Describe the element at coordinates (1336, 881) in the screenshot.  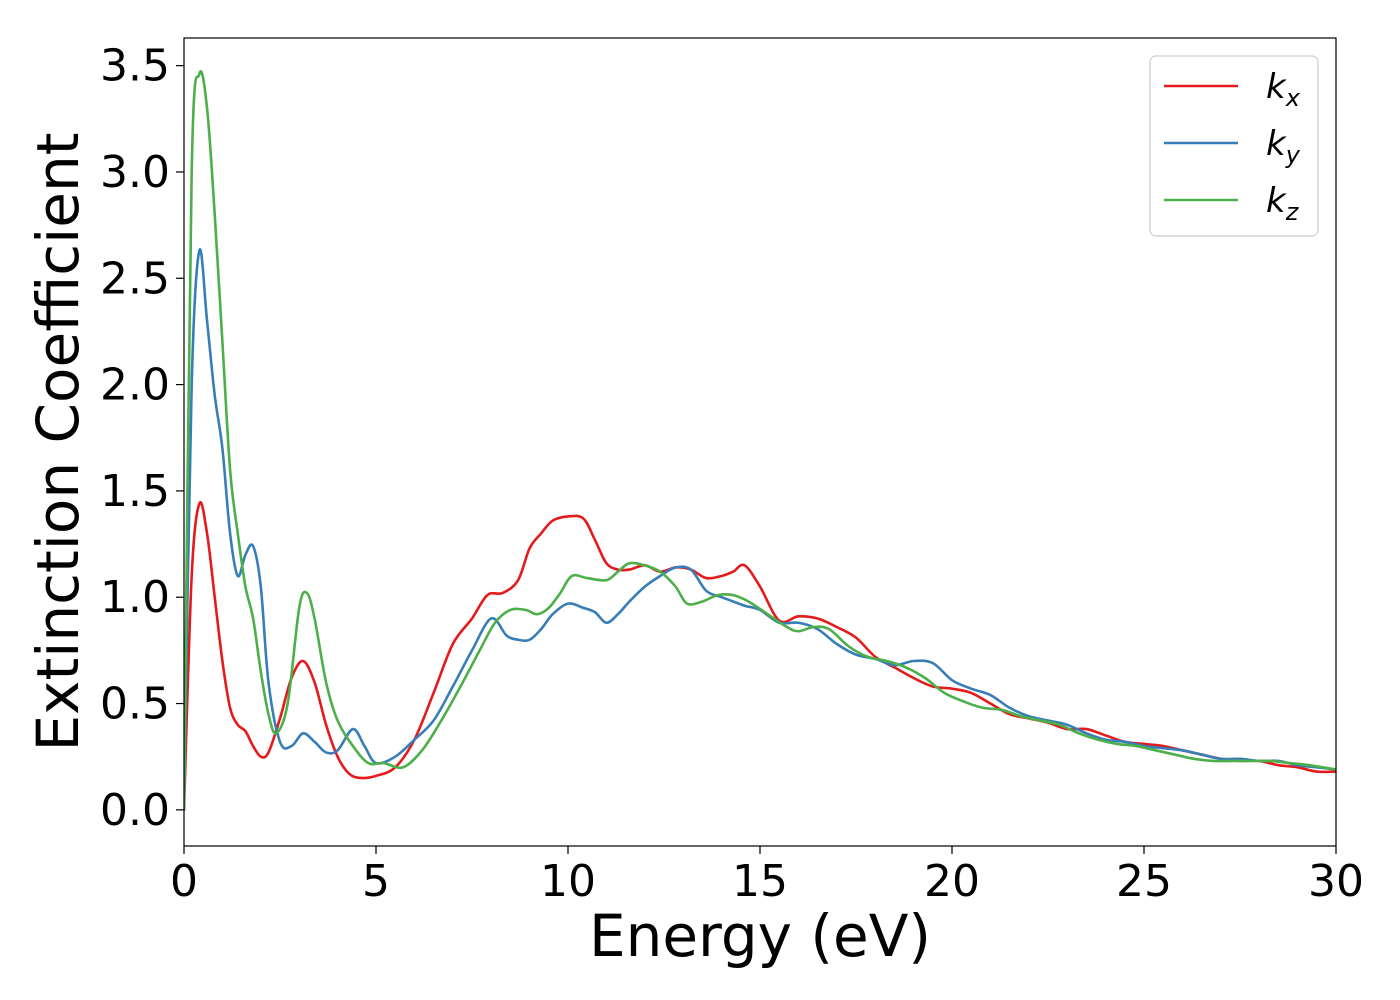
I see `x-tick-label: 30` at that location.